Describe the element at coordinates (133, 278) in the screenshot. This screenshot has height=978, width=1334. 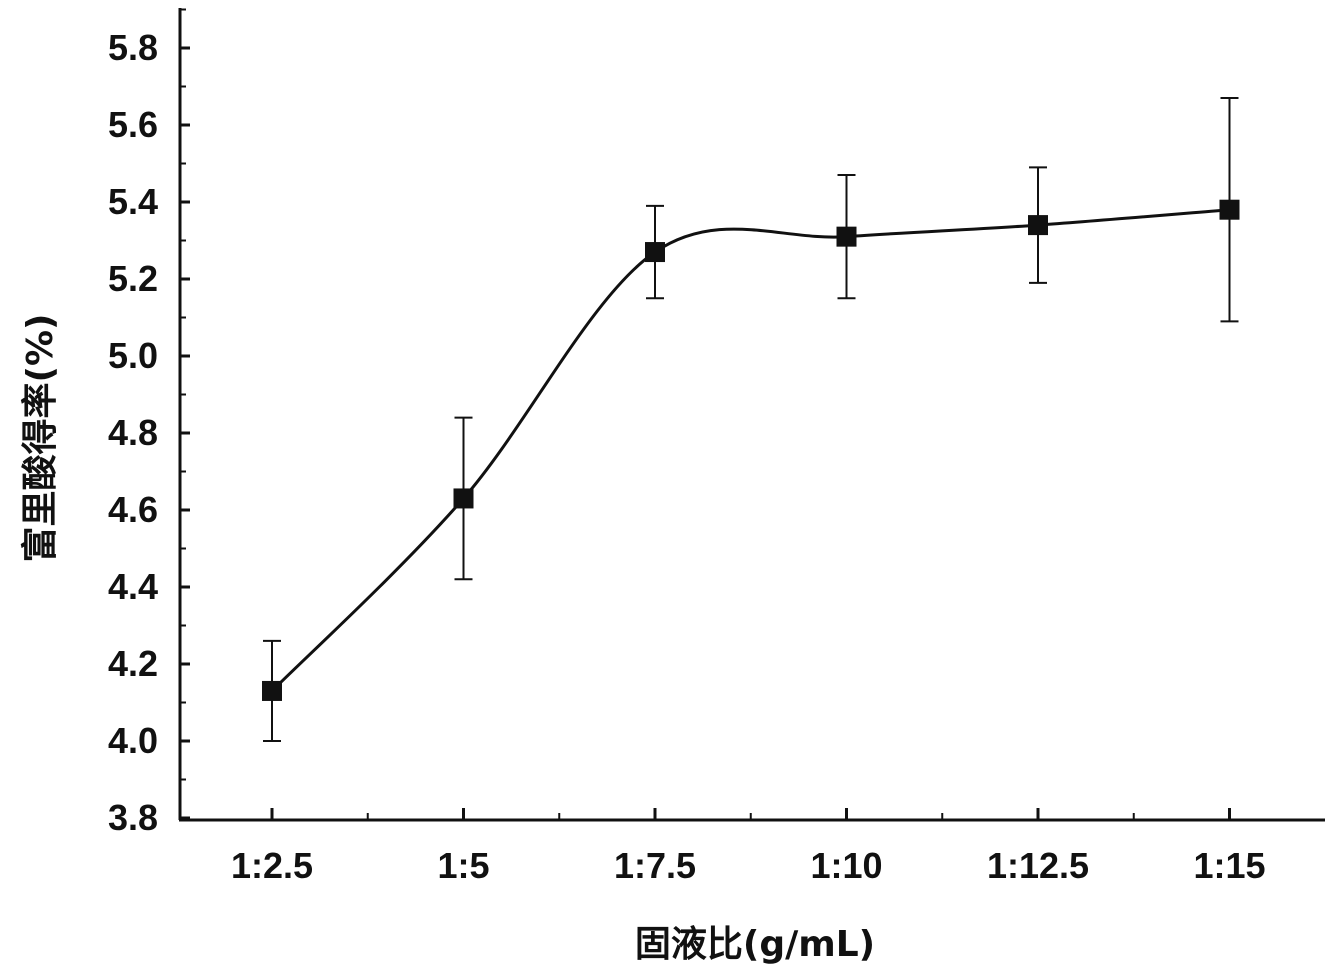
I see `y-tick-label: 5.2` at that location.